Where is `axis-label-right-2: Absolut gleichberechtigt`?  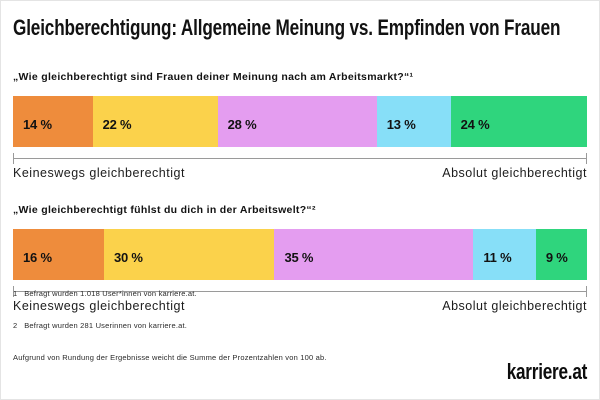
axis-label-right-2: Absolut gleichberechtigt is located at coordinates (514, 306).